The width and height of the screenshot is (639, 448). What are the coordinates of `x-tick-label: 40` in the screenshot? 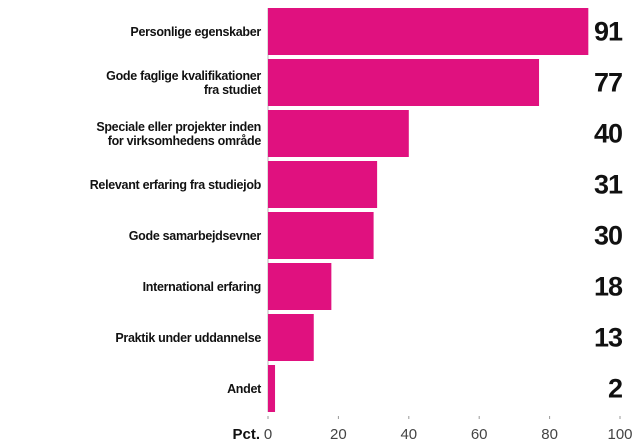 It's located at (409, 434).